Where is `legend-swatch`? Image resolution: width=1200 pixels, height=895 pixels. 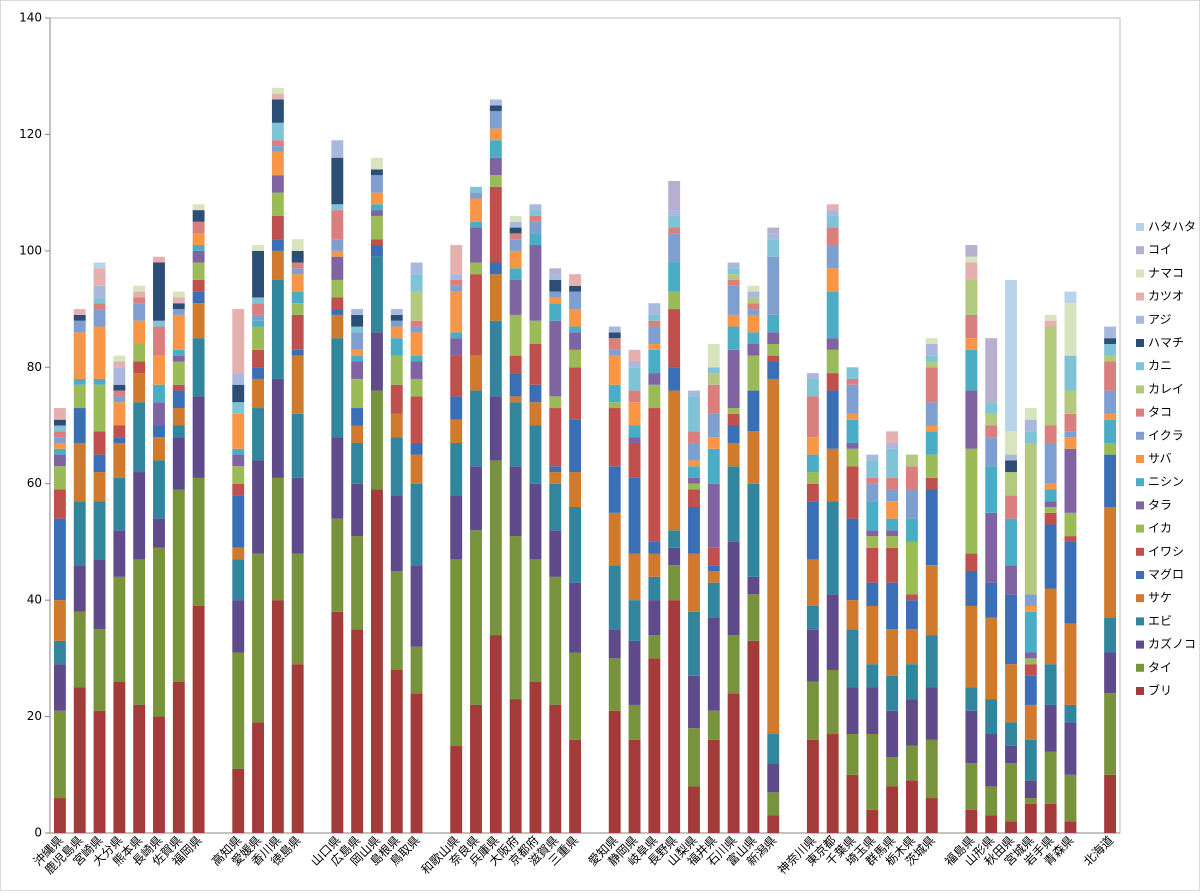 legend-swatch is located at coordinates (1140, 575).